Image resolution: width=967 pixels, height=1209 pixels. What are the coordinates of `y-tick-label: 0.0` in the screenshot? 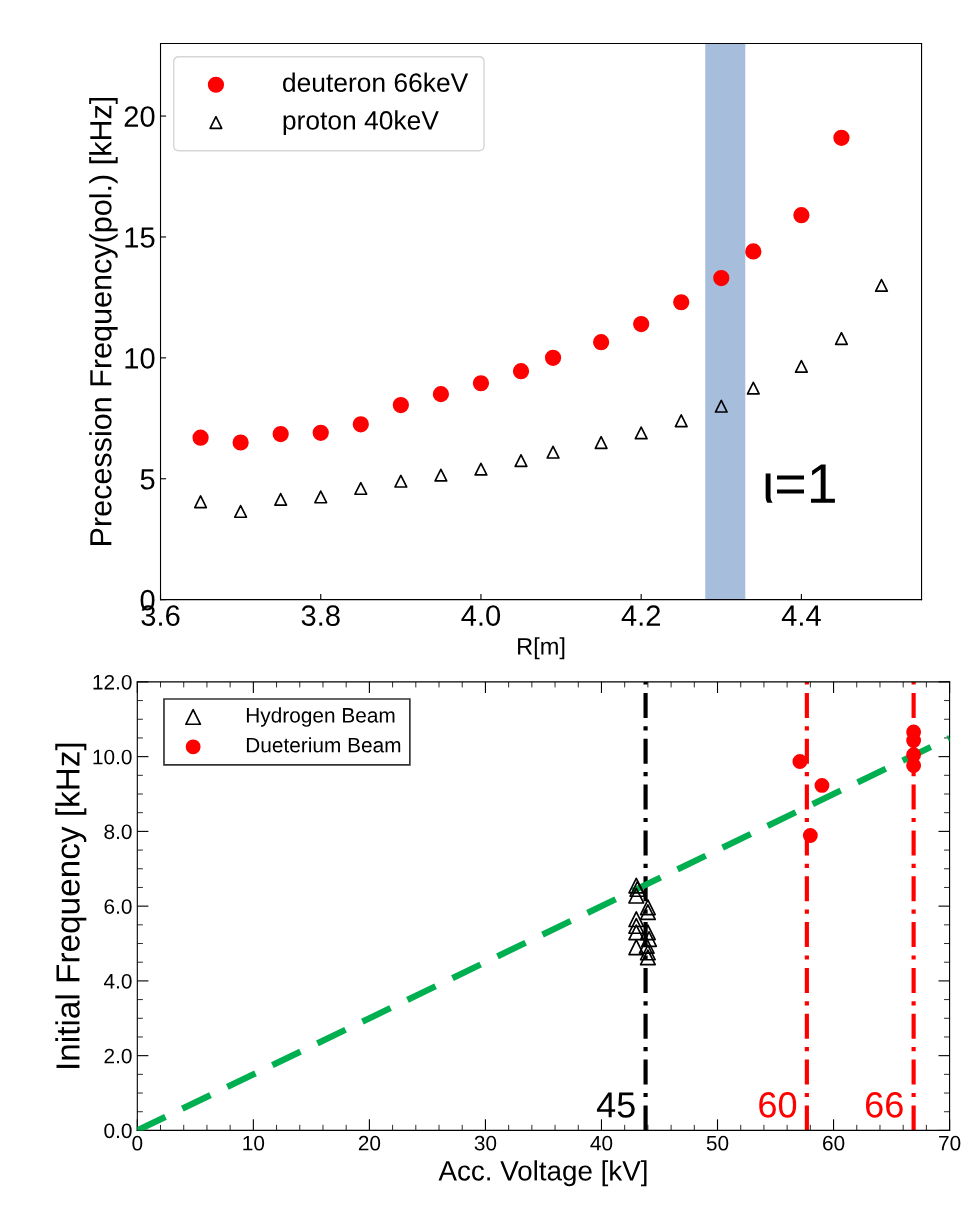 It's located at (118, 1131).